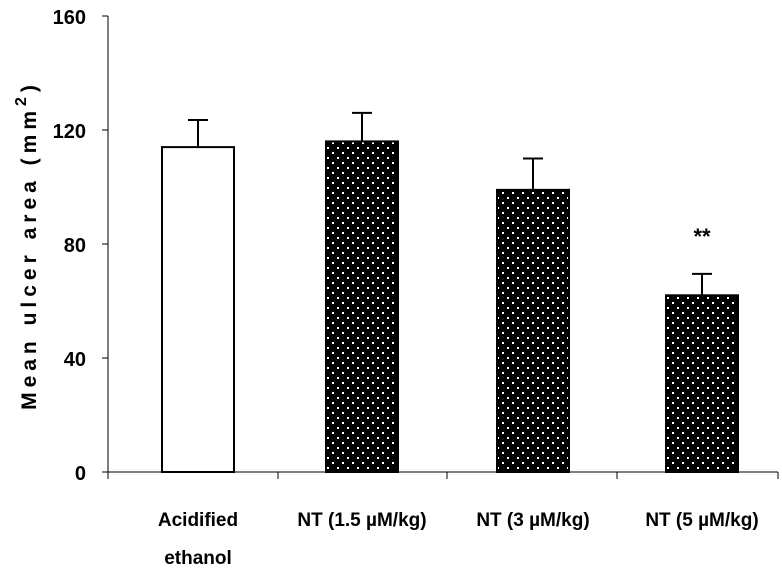  I want to click on y-tick-label: 80, so click(75, 246).